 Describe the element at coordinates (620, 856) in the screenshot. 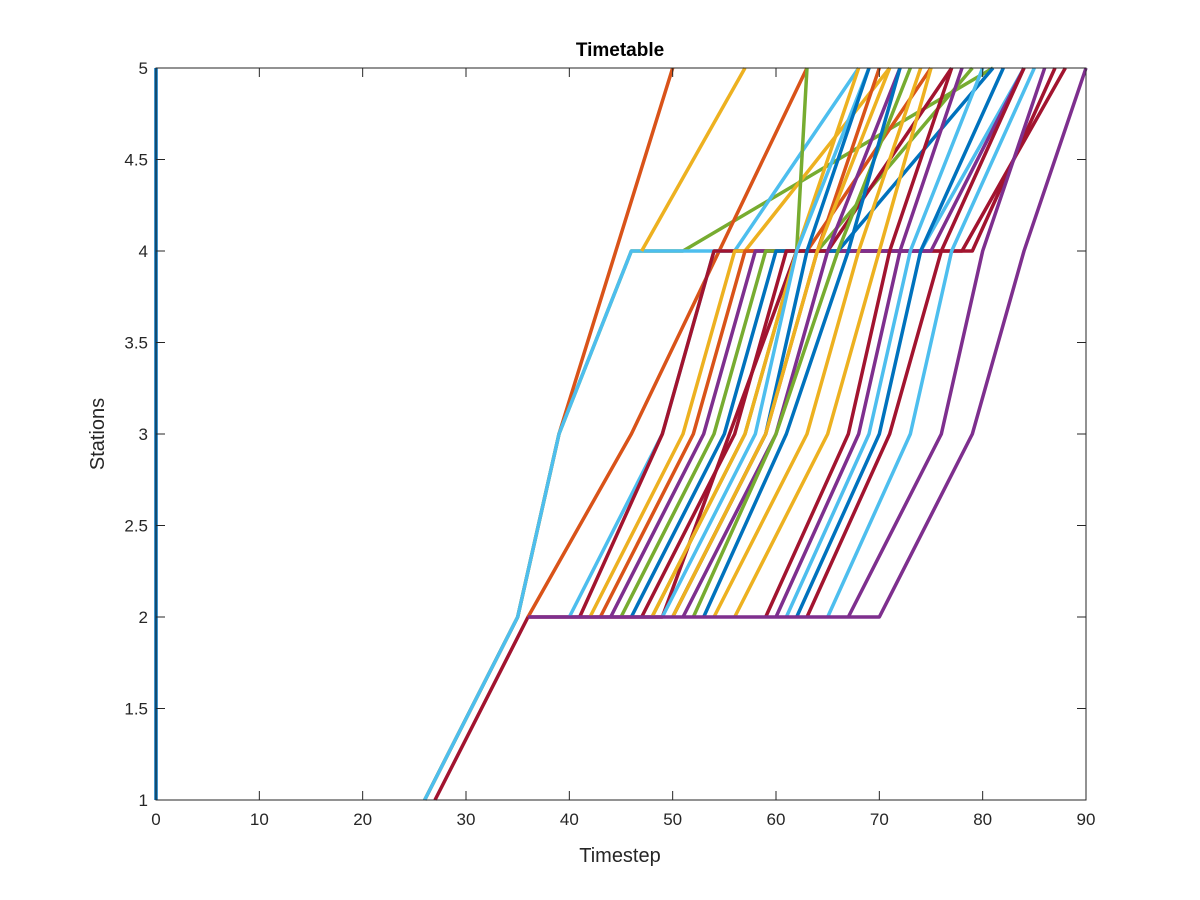

I see `x-axis-label: Timestep` at that location.